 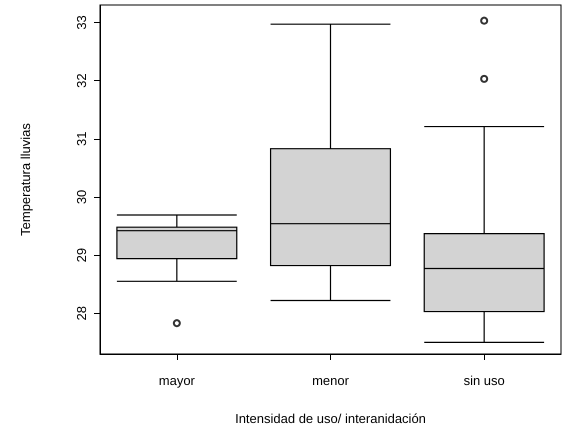 I want to click on x-tick-label: mayor, so click(x=177, y=380).